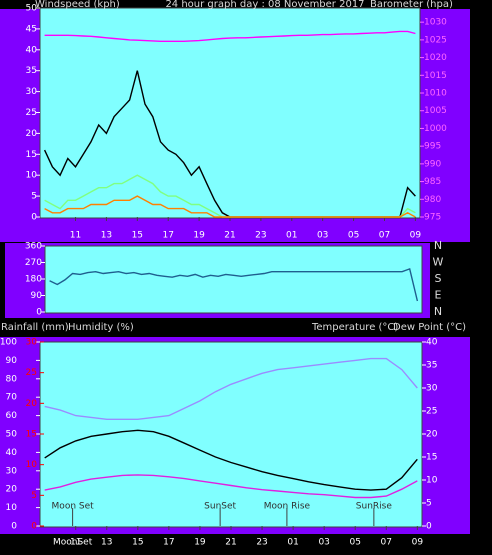  What do you see at coordinates (12, 398) in the screenshot?
I see `y-tick-label: 70` at bounding box center [12, 398].